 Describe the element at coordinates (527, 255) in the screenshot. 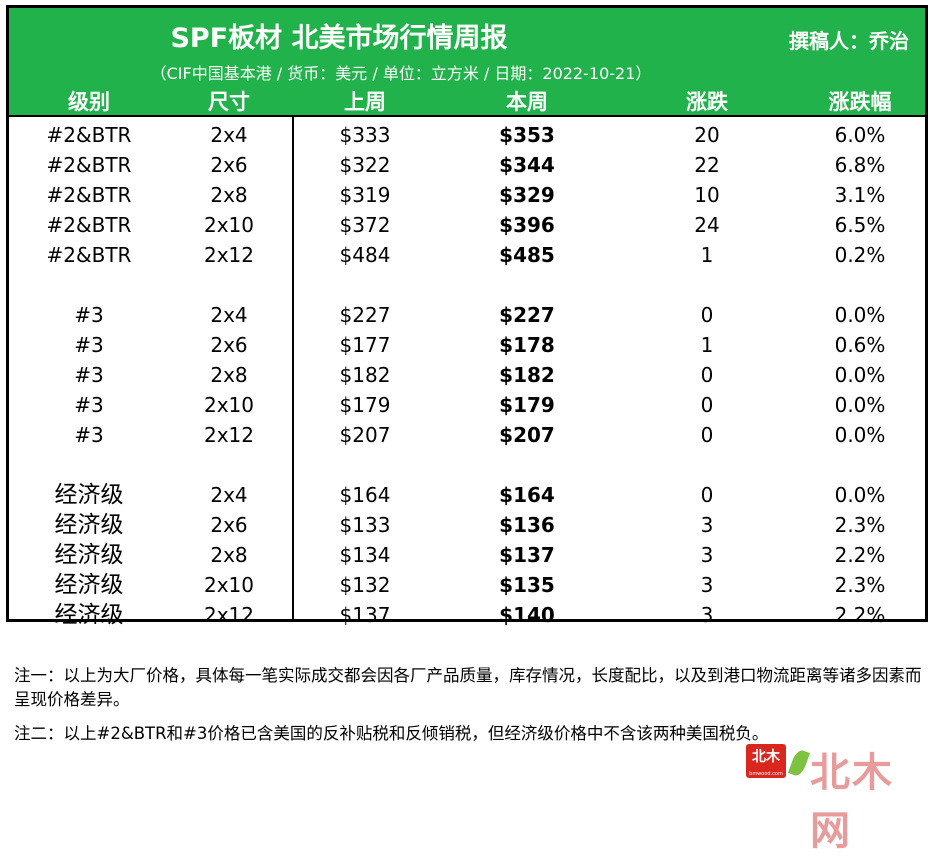

I see `this-week-cell: $485` at that location.